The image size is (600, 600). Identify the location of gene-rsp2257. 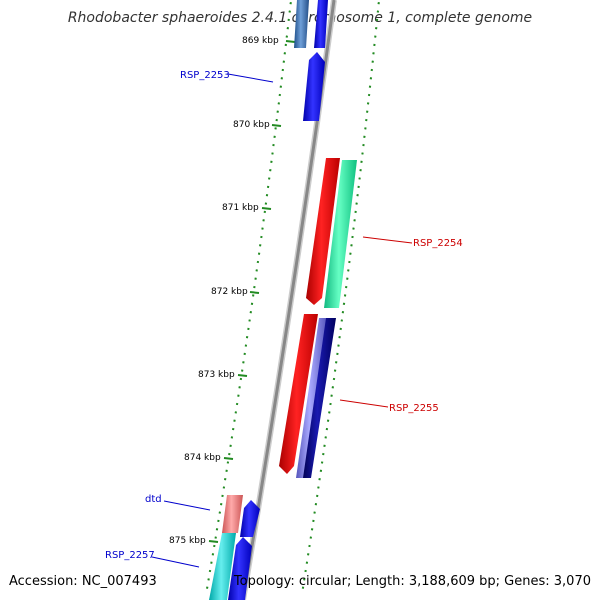
(240, 568).